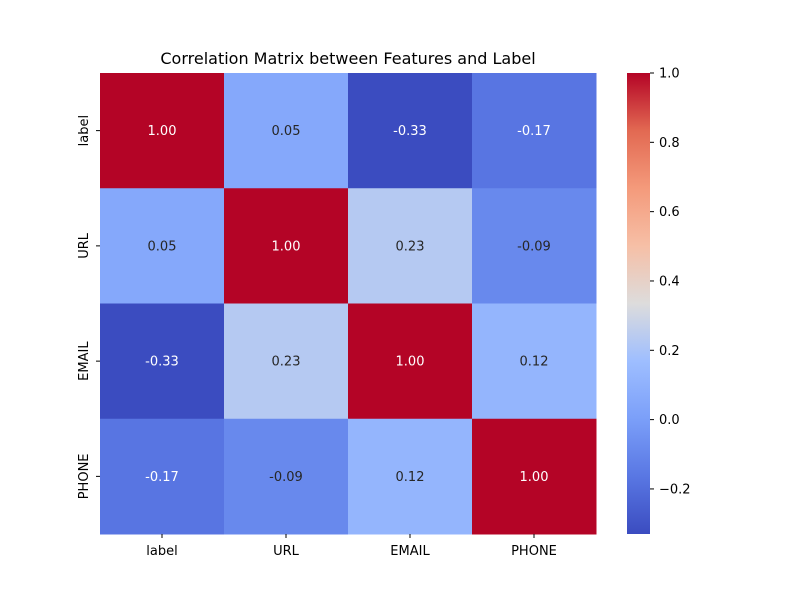 Image resolution: width=800 pixels, height=600 pixels. What do you see at coordinates (410, 551) in the screenshot?
I see `column-tick-label: EMAIL` at bounding box center [410, 551].